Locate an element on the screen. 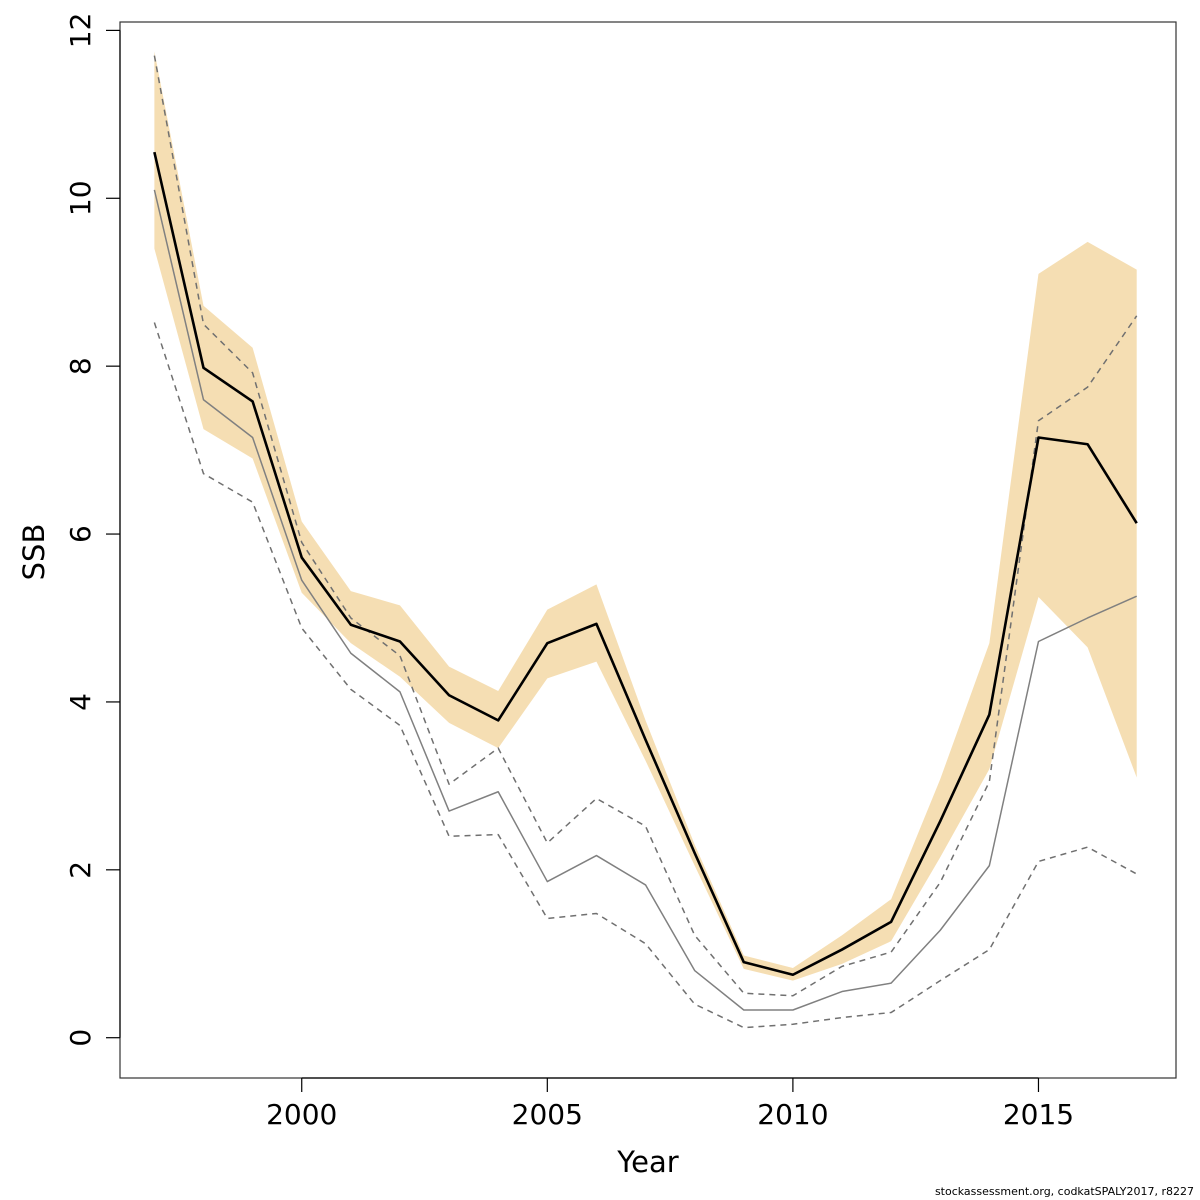  x-axis-title: Year is located at coordinates (647, 1162).